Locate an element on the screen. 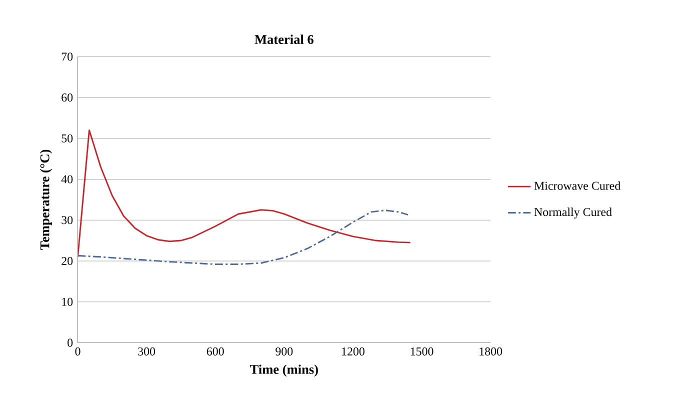  y-tick-label: 50 is located at coordinates (67, 138).